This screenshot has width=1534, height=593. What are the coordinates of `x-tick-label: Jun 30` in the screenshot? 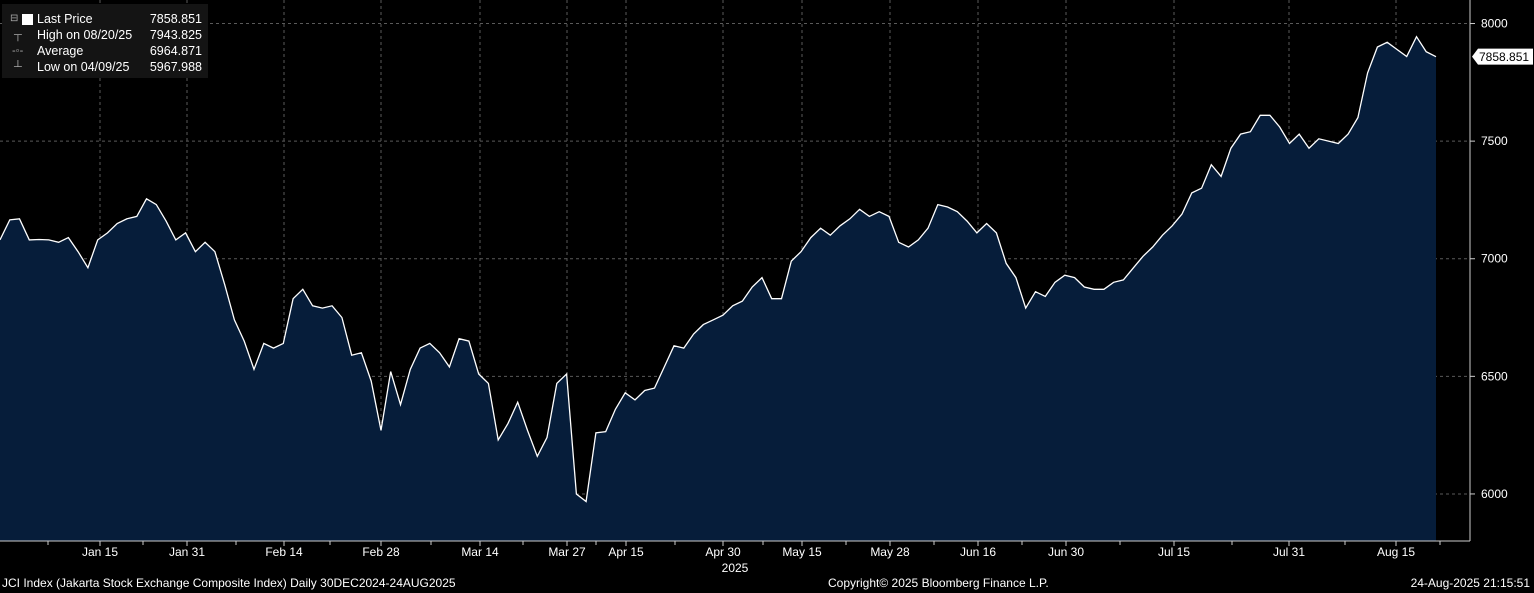 It's located at (1066, 552).